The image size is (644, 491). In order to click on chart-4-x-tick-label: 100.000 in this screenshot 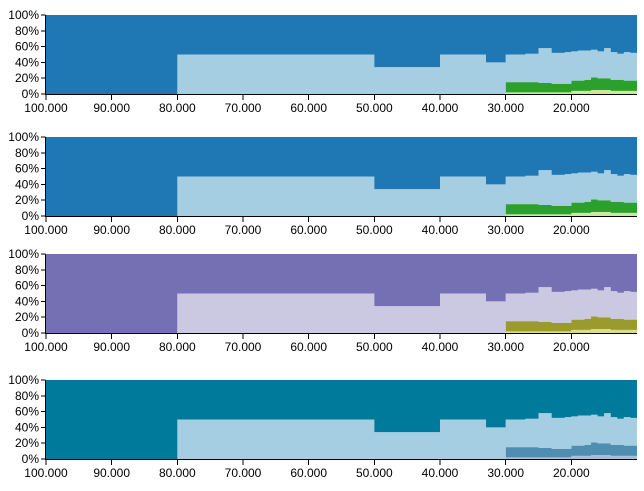, I will do `click(46, 473)`.